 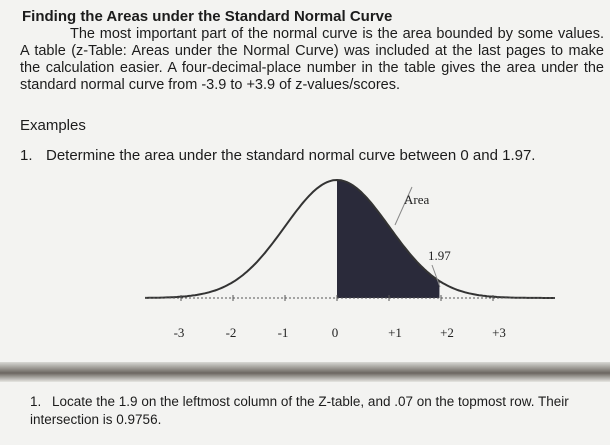 I want to click on shaded-area, so click(x=388, y=239).